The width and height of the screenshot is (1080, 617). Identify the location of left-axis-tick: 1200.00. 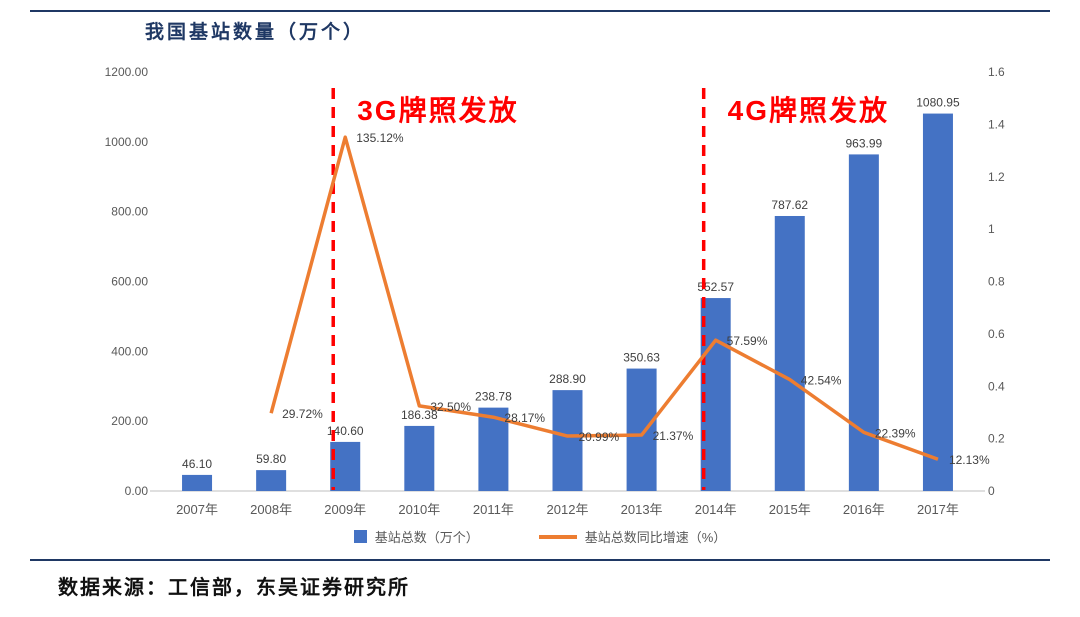
(127, 72).